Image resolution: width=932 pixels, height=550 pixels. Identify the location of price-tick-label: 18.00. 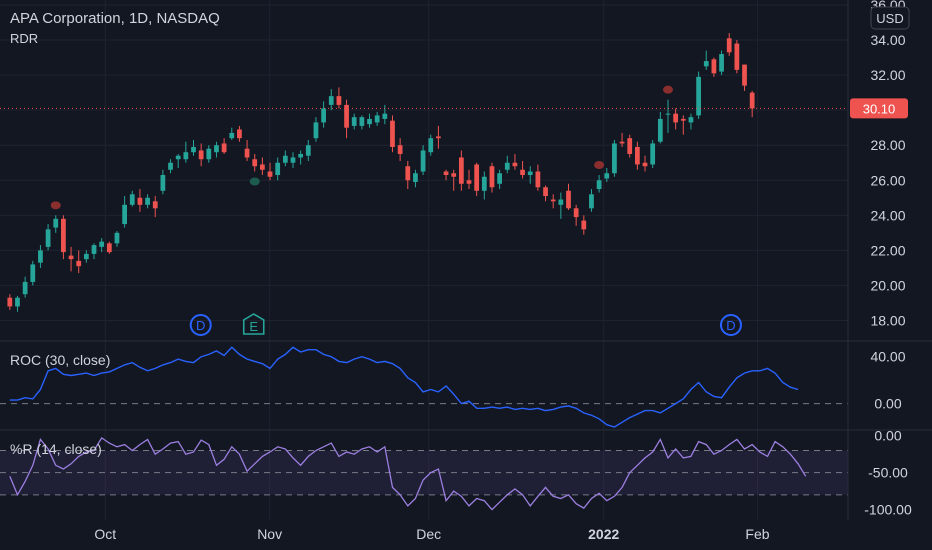
(887, 320).